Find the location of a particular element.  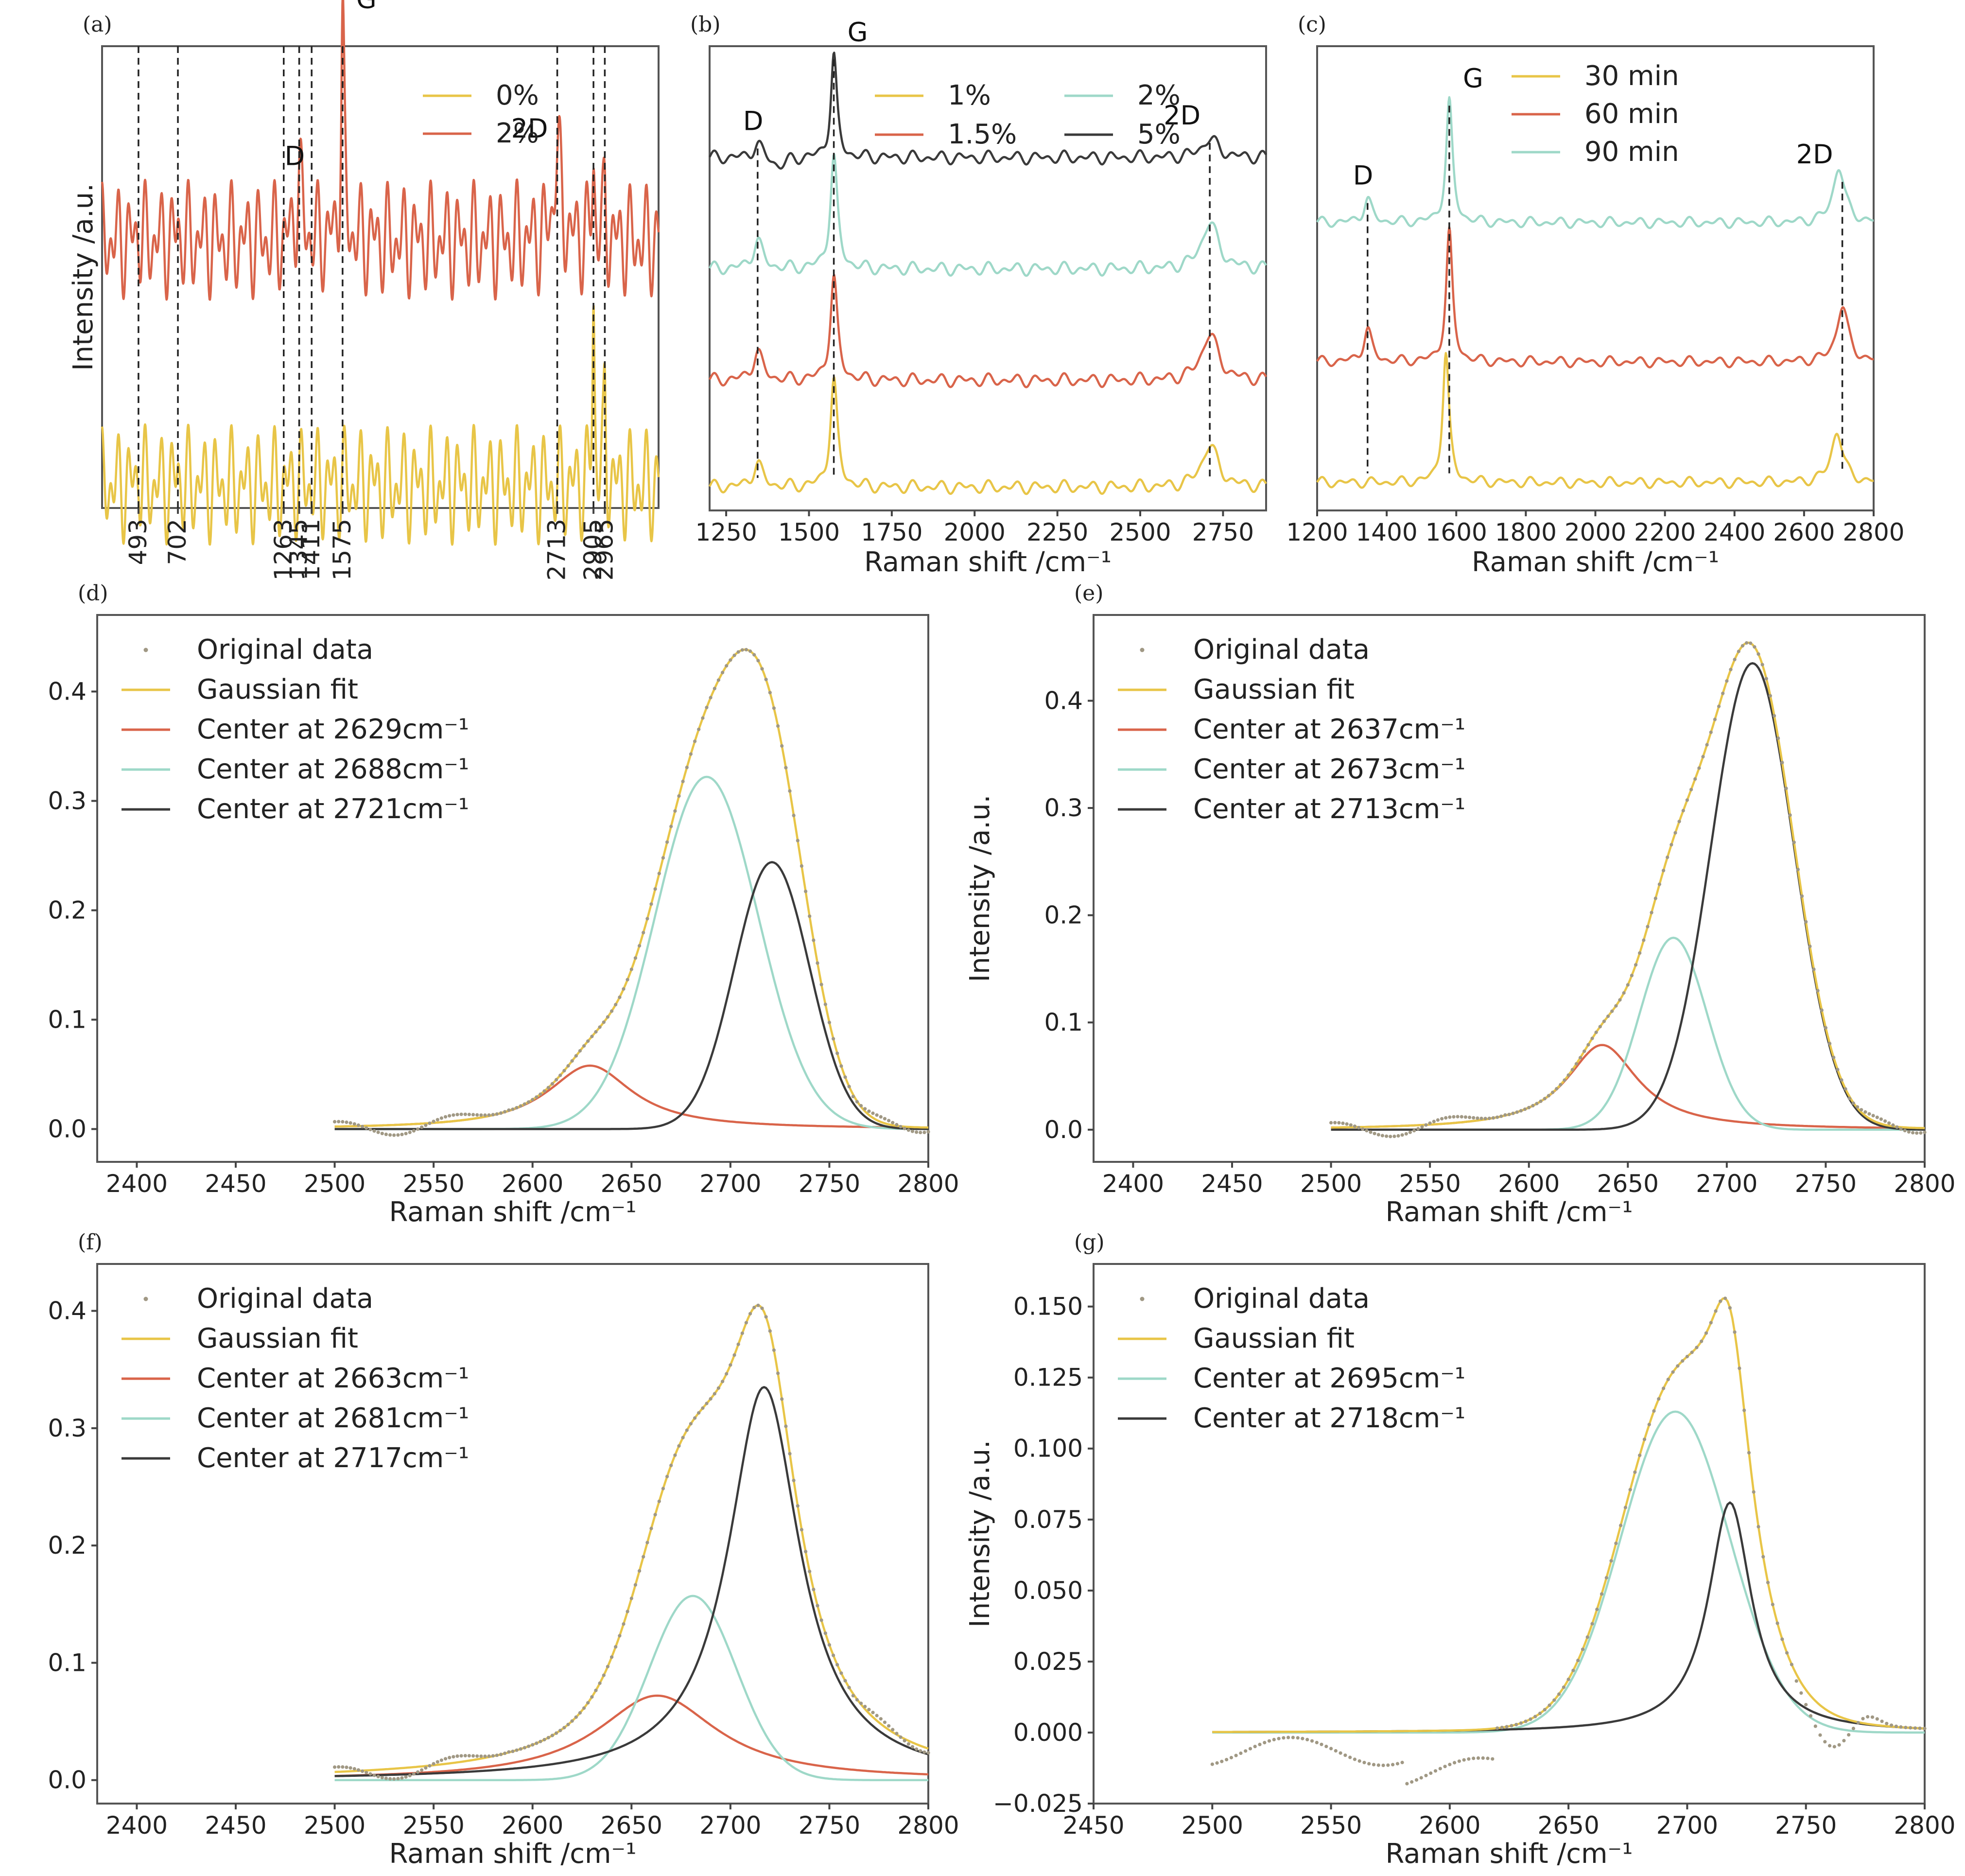

y-tick-label: −0.025 is located at coordinates (1038, 1803).